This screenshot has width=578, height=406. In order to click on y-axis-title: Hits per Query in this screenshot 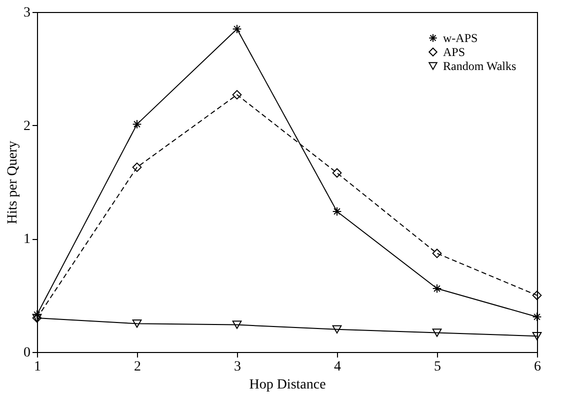, I will do `click(13, 182)`.